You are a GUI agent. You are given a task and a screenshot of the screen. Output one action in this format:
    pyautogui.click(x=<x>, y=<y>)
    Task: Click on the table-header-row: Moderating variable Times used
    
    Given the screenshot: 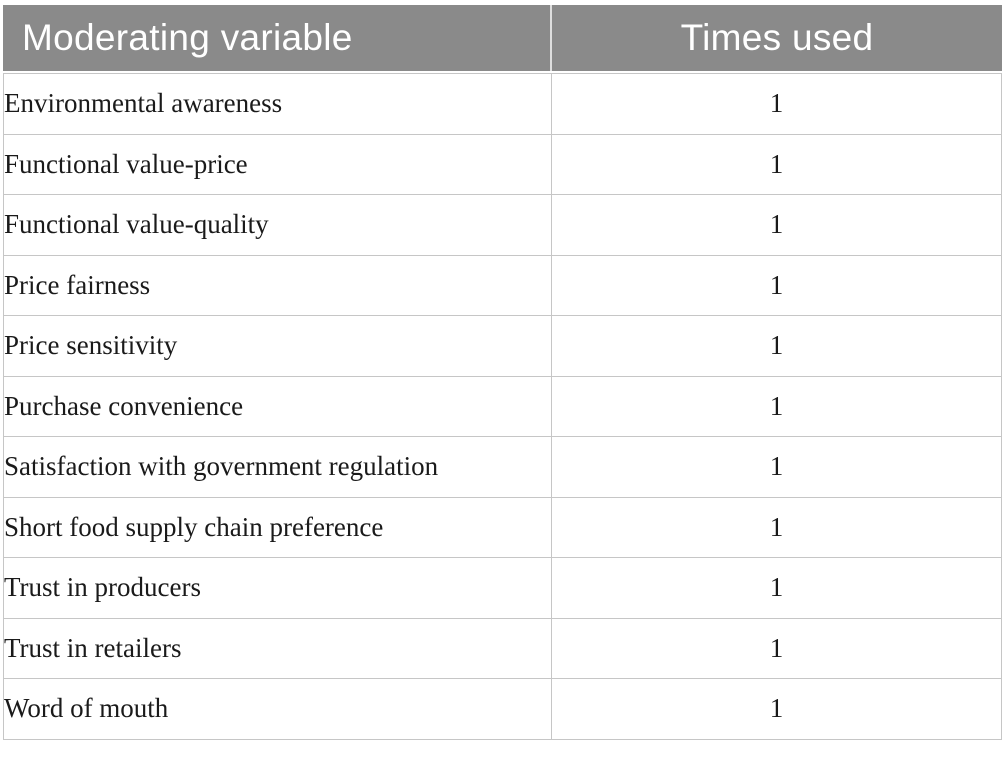 What is the action you would take?
    pyautogui.click(x=502, y=38)
    